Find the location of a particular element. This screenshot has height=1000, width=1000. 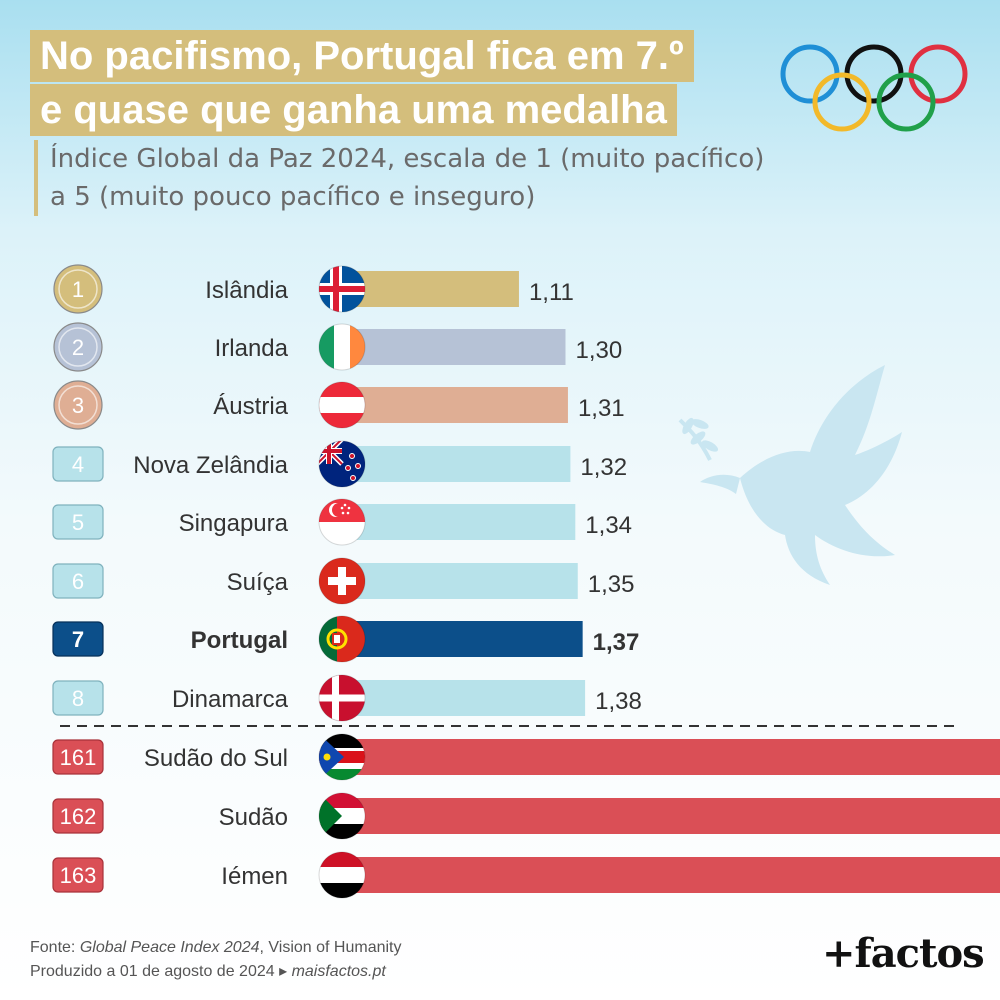

value-label: 1,37 is located at coordinates (616, 642).